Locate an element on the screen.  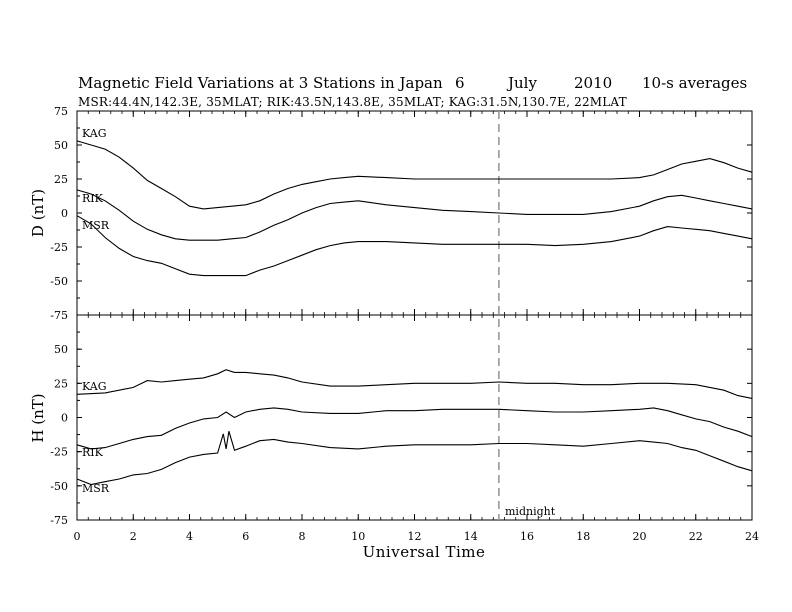
midnight-annotation: midnight is located at coordinates (530, 511).